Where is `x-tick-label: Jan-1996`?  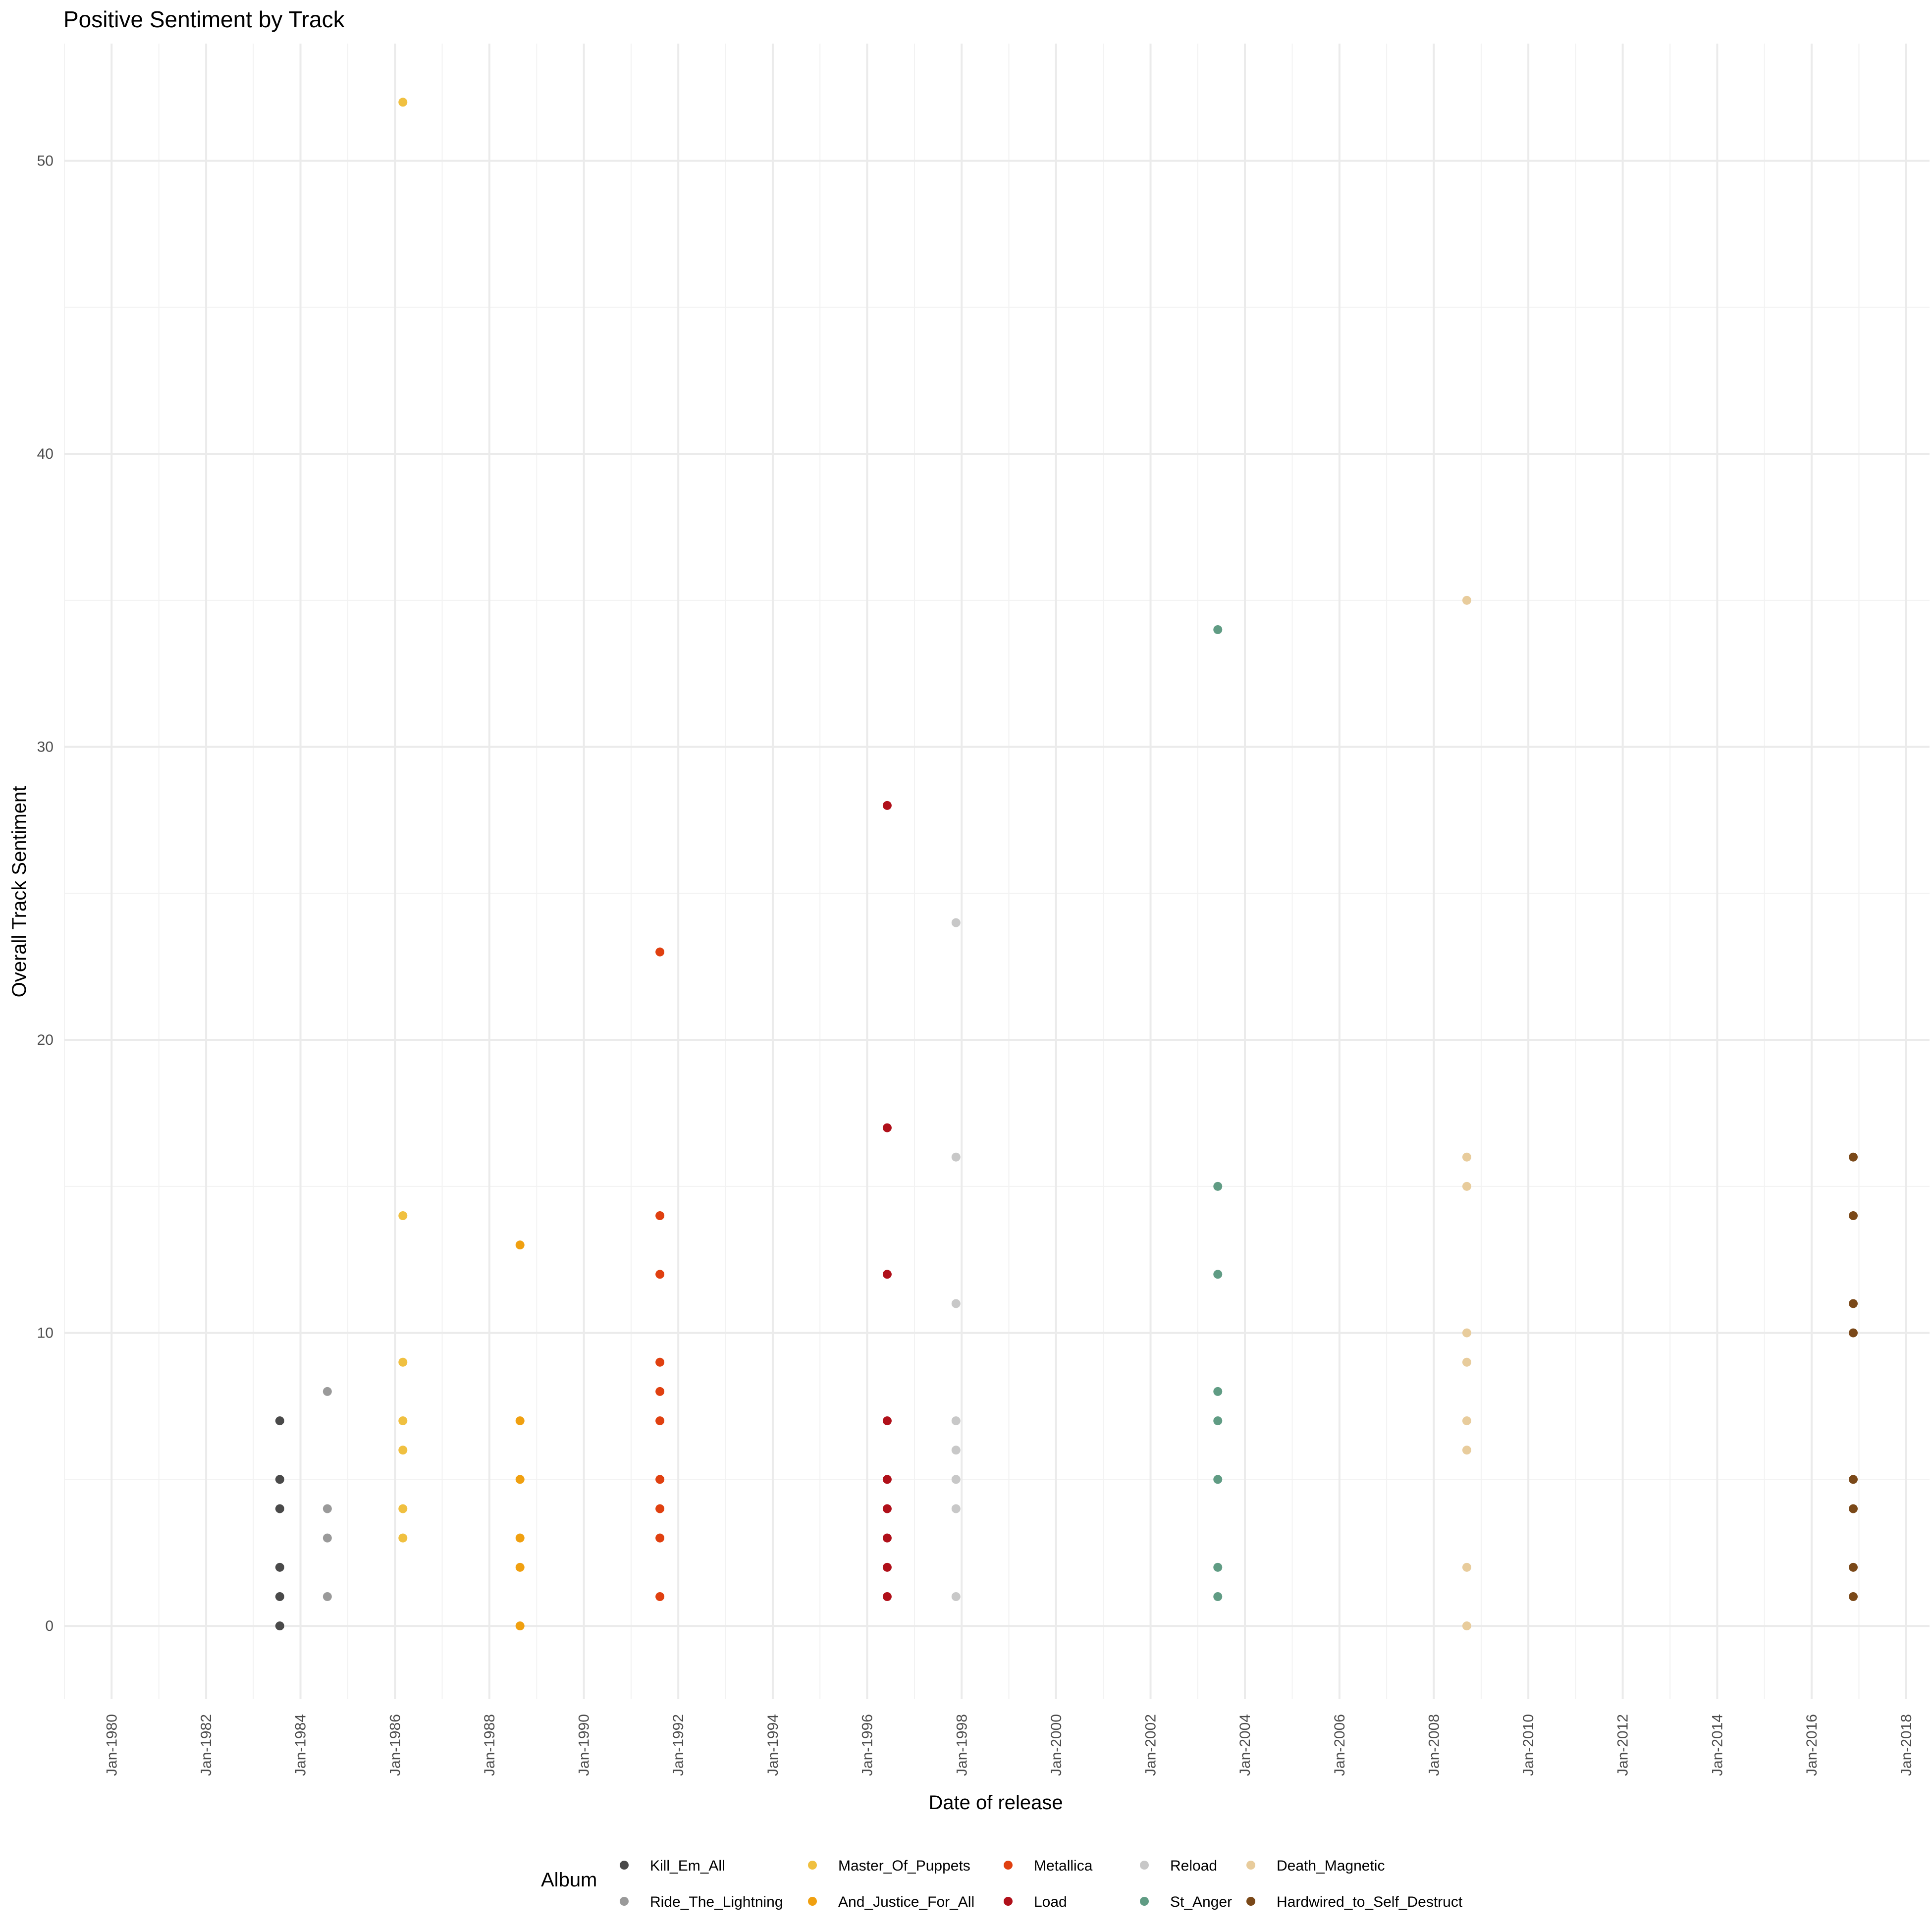
x-tick-label: Jan-1996 is located at coordinates (867, 1745).